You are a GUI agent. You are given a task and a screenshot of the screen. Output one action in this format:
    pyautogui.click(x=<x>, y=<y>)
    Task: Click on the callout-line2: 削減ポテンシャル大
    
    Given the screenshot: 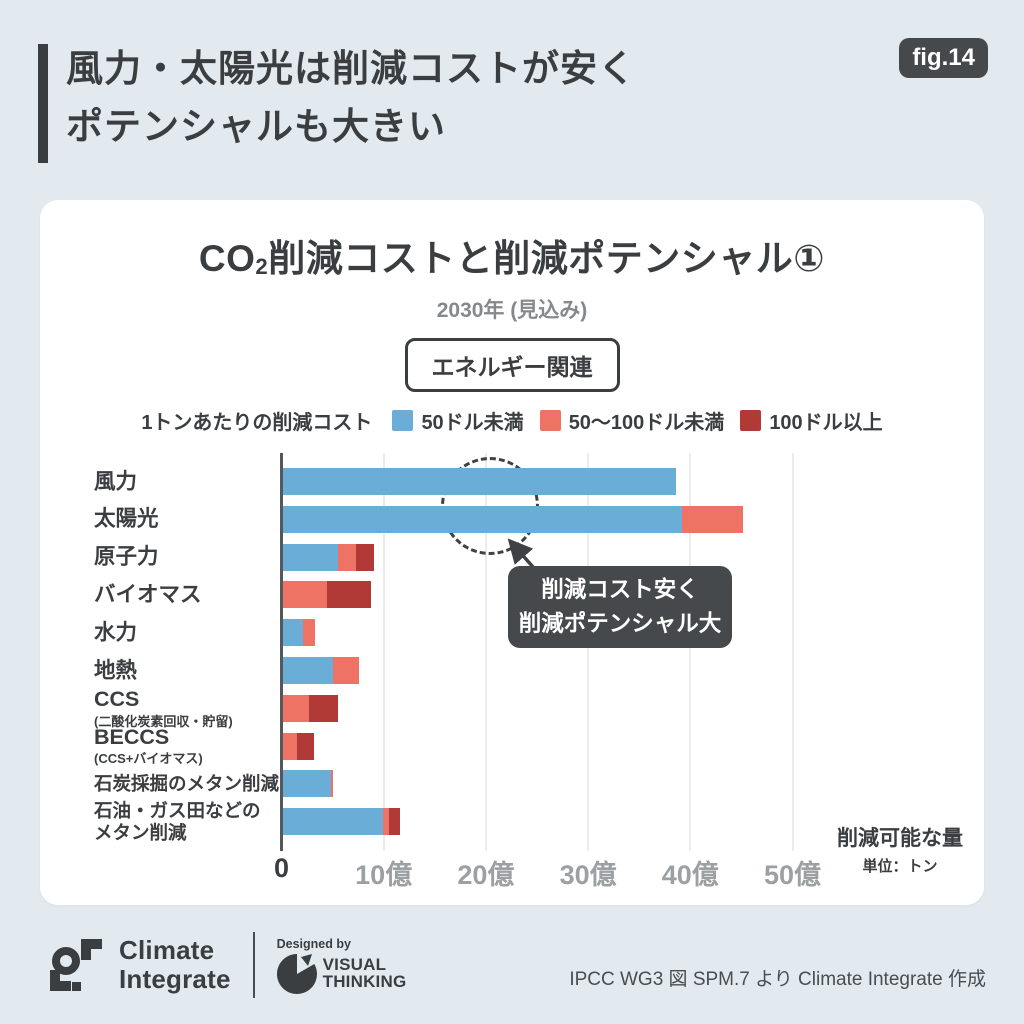 What is the action you would take?
    pyautogui.click(x=620, y=623)
    